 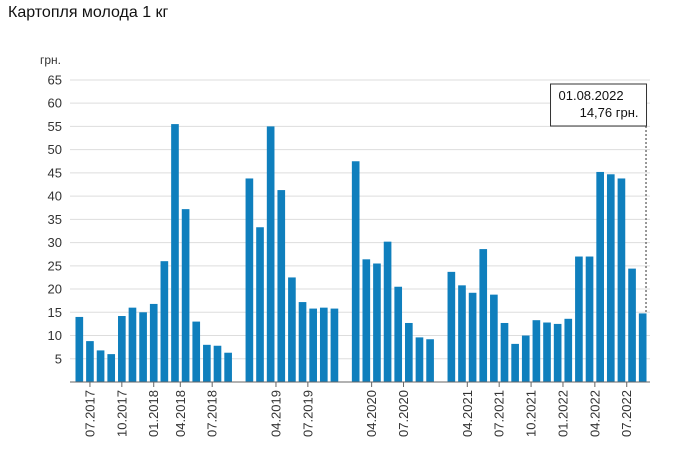 What do you see at coordinates (403, 413) in the screenshot?
I see `x-tick-label: 07.2020` at bounding box center [403, 413].